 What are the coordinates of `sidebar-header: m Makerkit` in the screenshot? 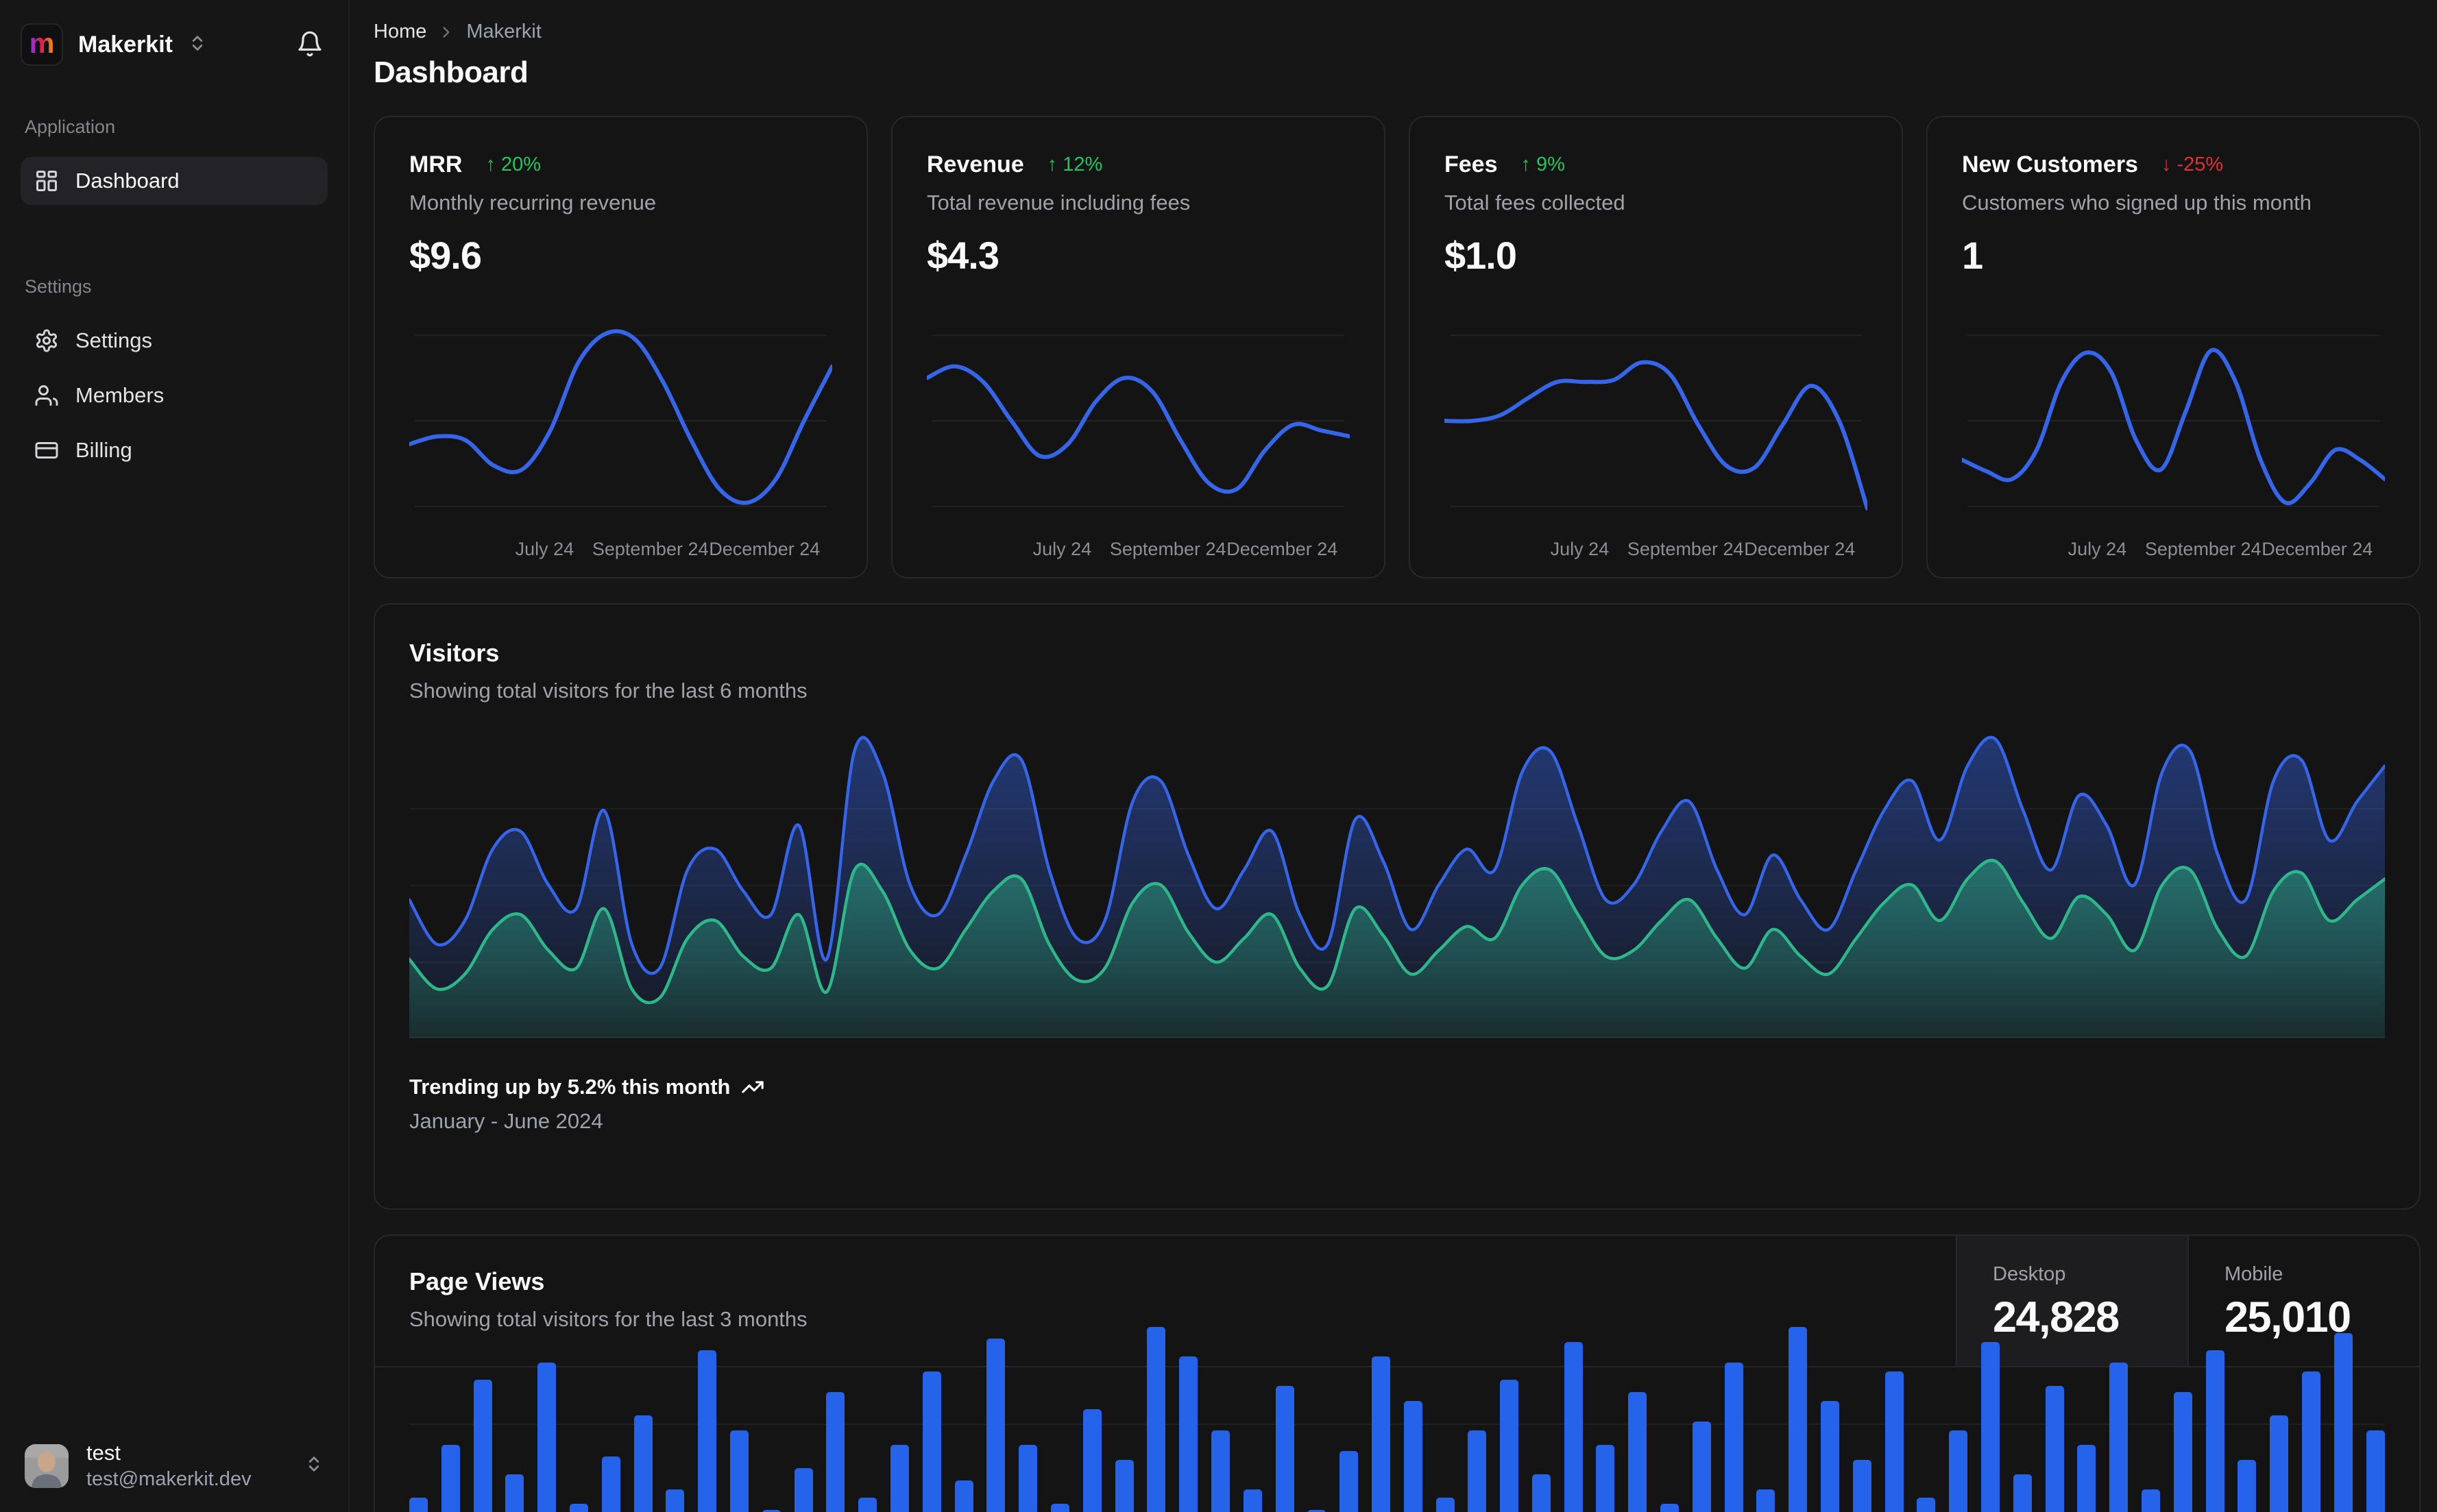 It's located at (174, 45).